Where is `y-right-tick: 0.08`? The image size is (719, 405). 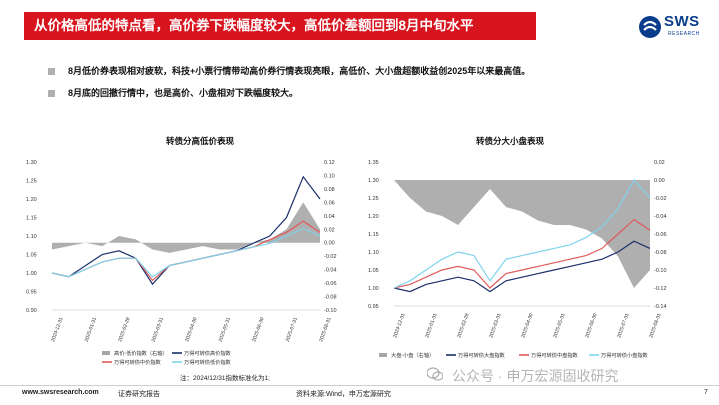 y-right-tick: 0.08 is located at coordinates (329, 190).